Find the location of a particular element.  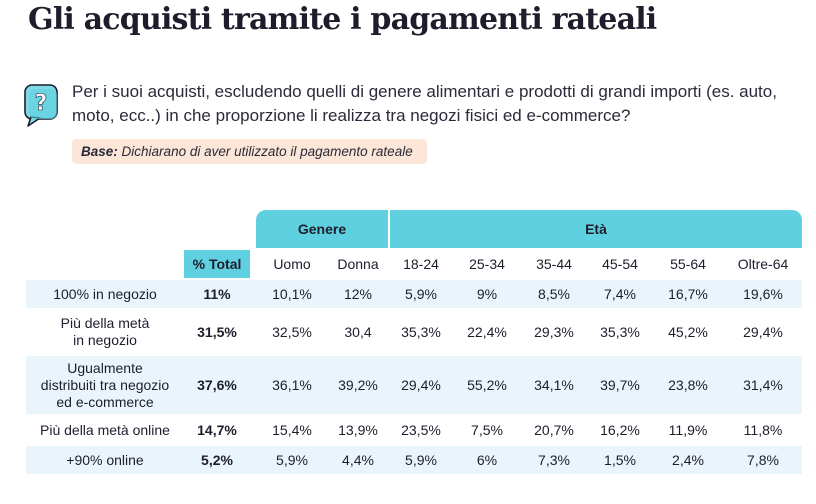

row-label: 100% in negozio is located at coordinates (105, 294).